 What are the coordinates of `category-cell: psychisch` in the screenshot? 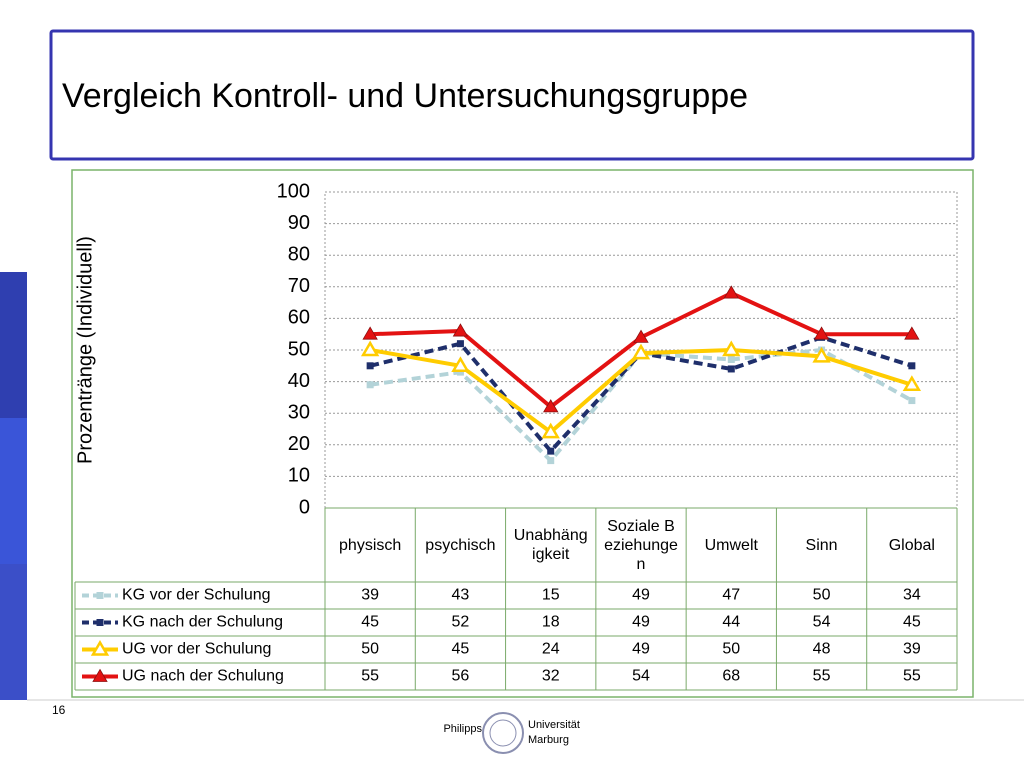 It's located at (460, 545).